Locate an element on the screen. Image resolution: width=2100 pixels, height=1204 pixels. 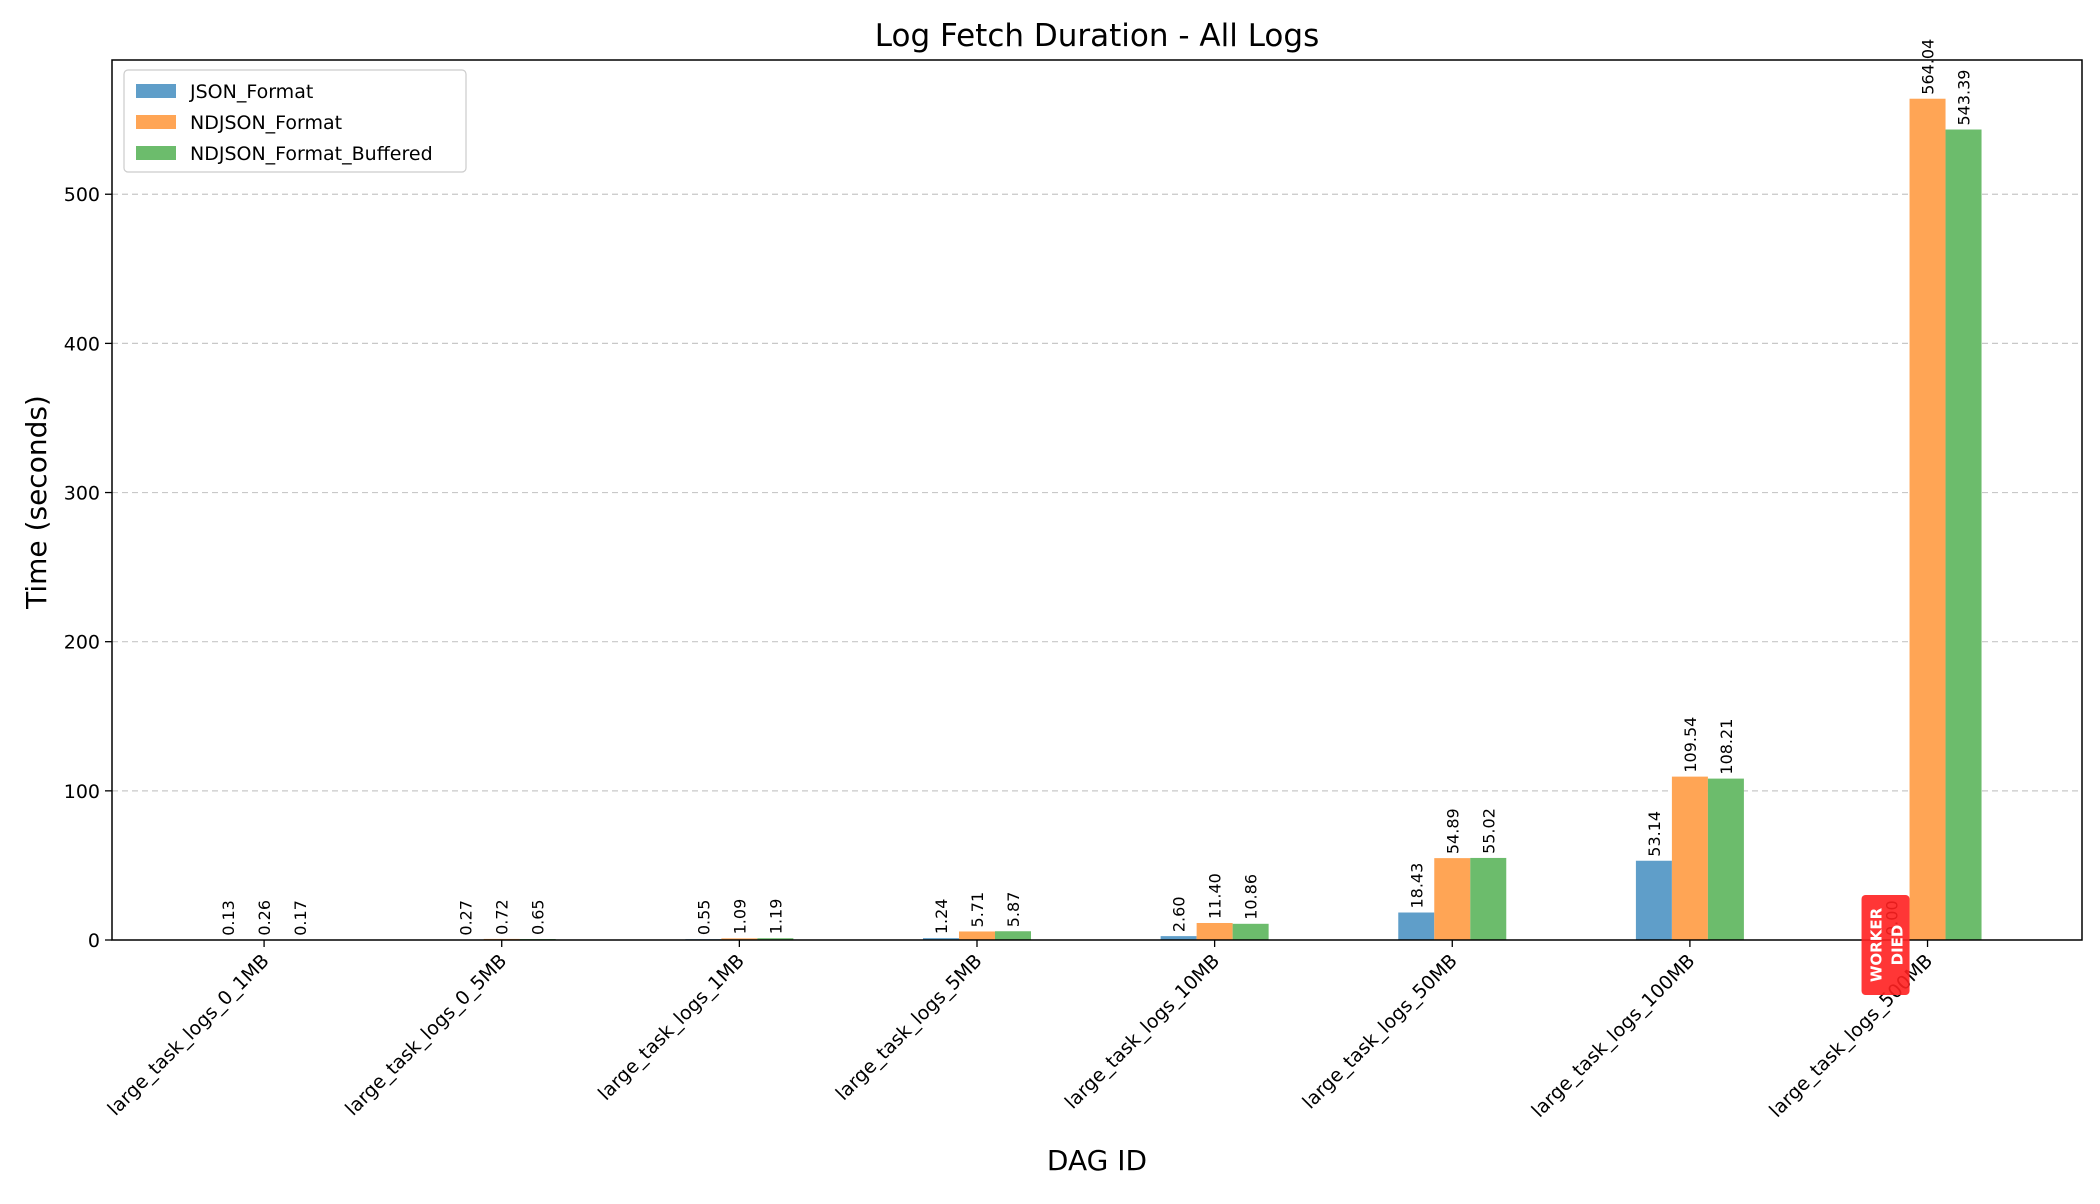
x-tick-label: large_task_logs_50MB is located at coordinates (1379, 1031).